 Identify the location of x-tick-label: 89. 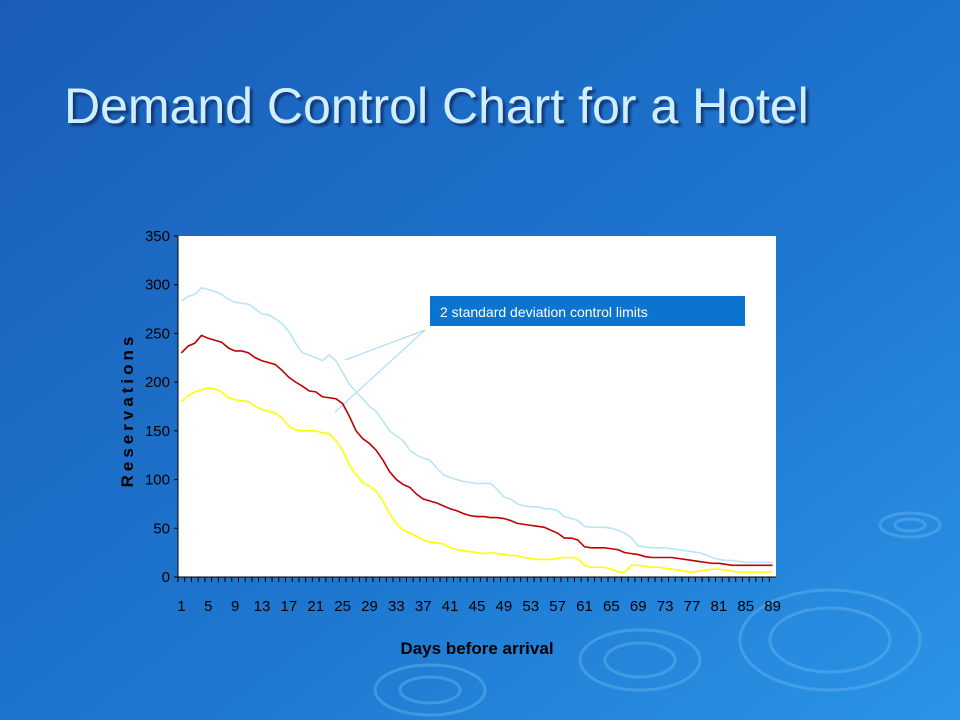
(772, 606).